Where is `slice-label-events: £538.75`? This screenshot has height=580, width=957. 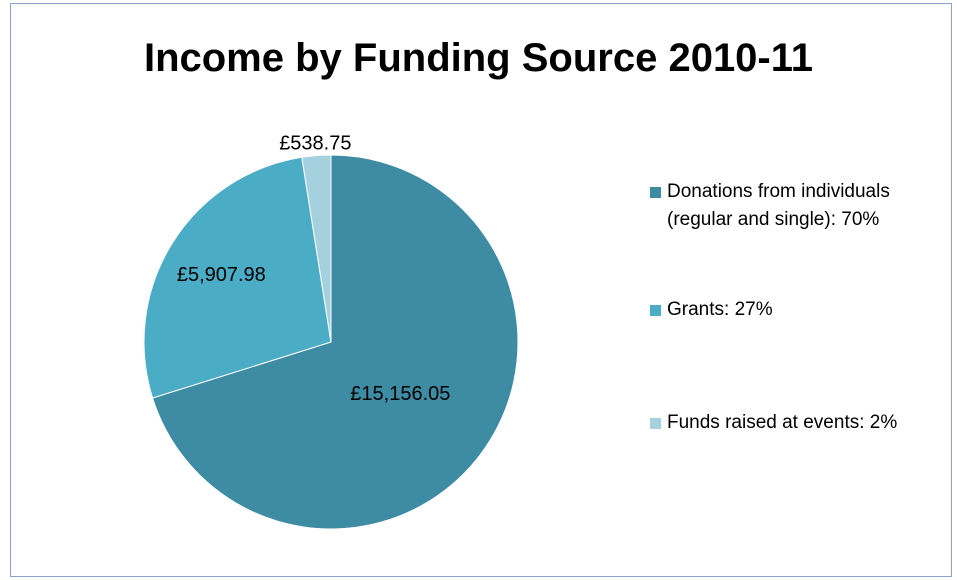 slice-label-events: £538.75 is located at coordinates (315, 144).